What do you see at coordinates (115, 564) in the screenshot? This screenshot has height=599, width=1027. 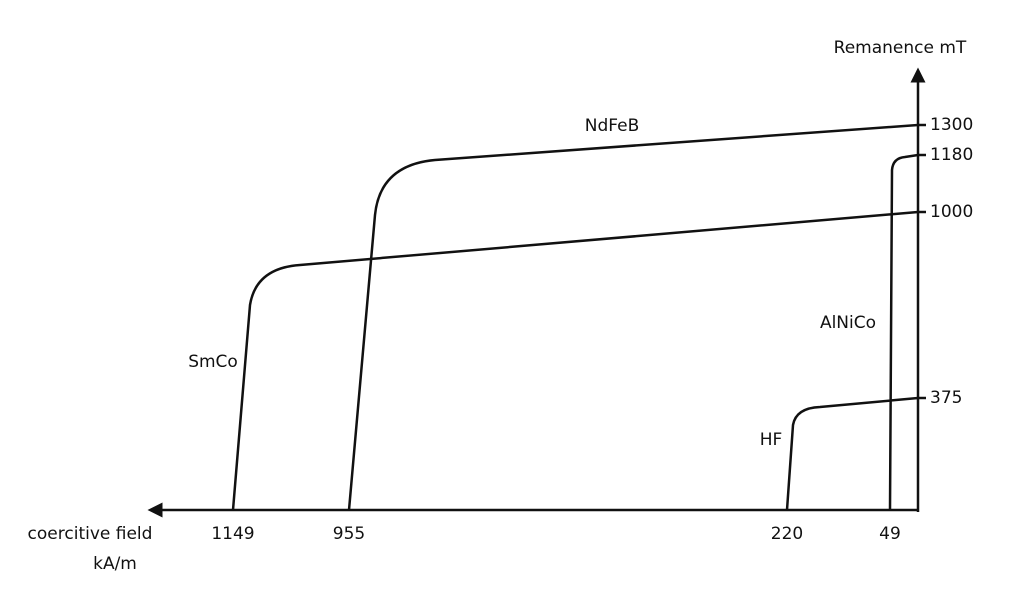 I see `x-axis-unit: kA/m` at bounding box center [115, 564].